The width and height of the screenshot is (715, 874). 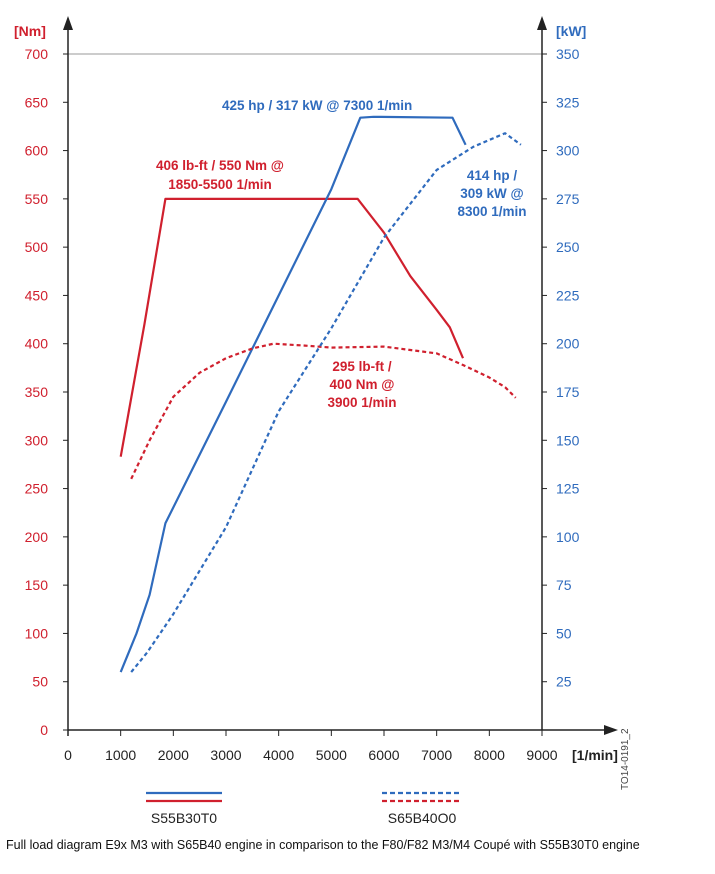 What do you see at coordinates (491, 211) in the screenshot?
I see `annotation-label: 8300 1/min` at bounding box center [491, 211].